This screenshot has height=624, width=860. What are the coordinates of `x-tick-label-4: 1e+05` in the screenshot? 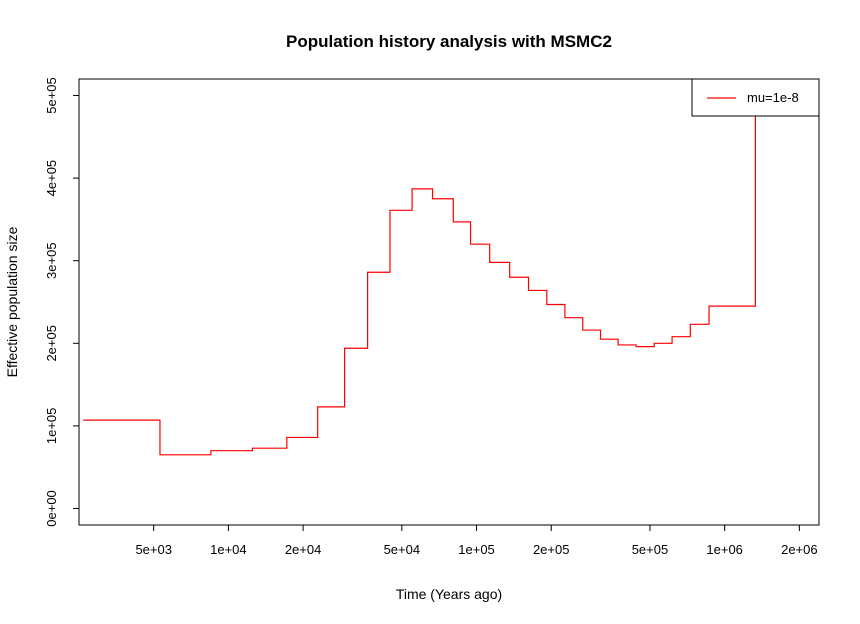 It's located at (476, 549).